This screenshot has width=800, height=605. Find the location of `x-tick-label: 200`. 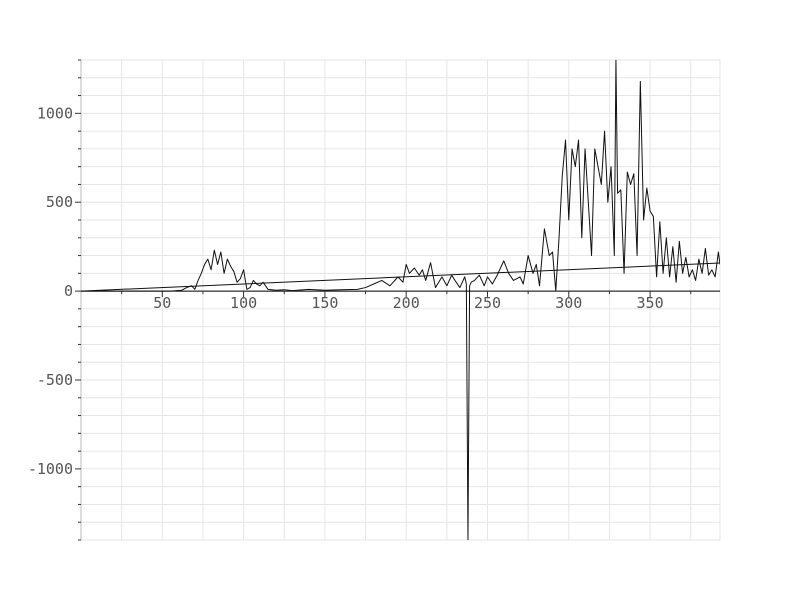

x-tick-label: 200 is located at coordinates (406, 303).